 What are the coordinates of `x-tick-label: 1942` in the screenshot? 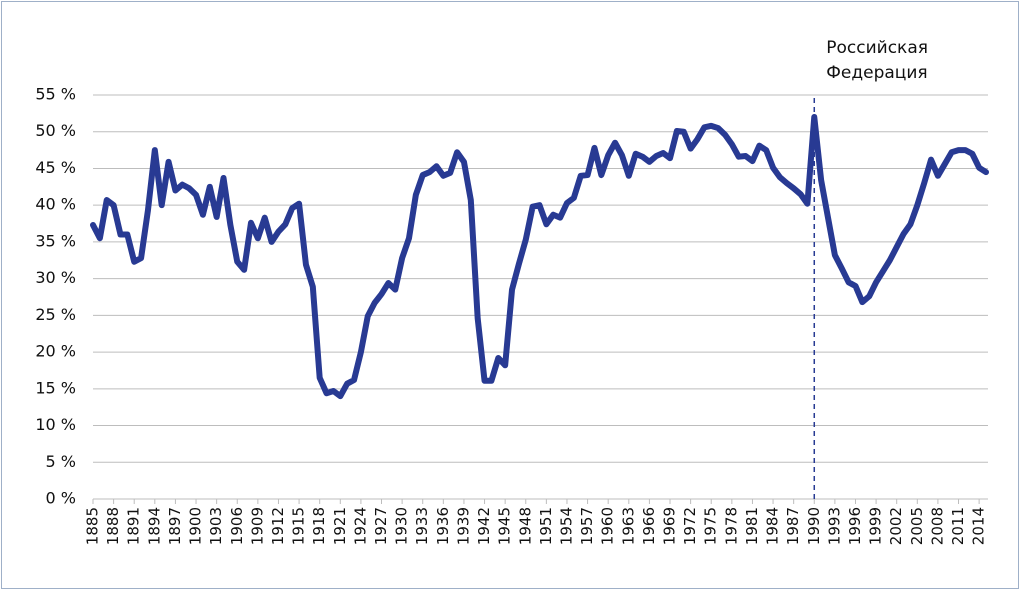 It's located at (484, 526).